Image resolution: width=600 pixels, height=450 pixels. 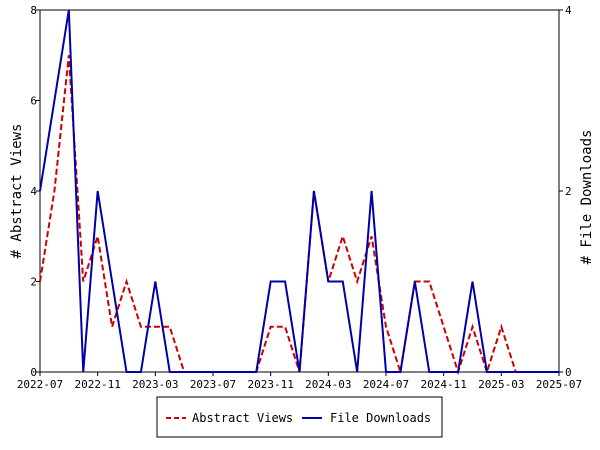 I want to click on left-y-tick-label: 4, so click(x=33, y=191).